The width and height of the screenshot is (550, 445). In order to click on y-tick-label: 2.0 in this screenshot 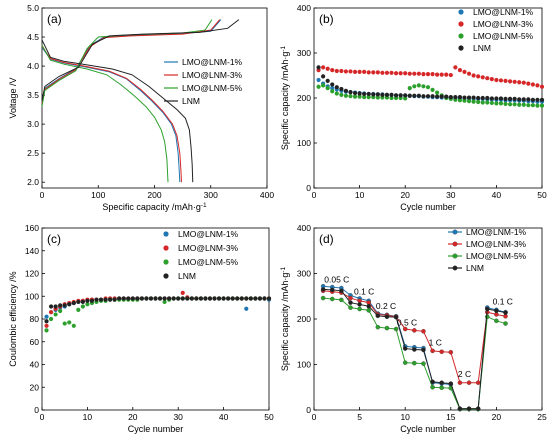, I will do `click(33, 182)`.